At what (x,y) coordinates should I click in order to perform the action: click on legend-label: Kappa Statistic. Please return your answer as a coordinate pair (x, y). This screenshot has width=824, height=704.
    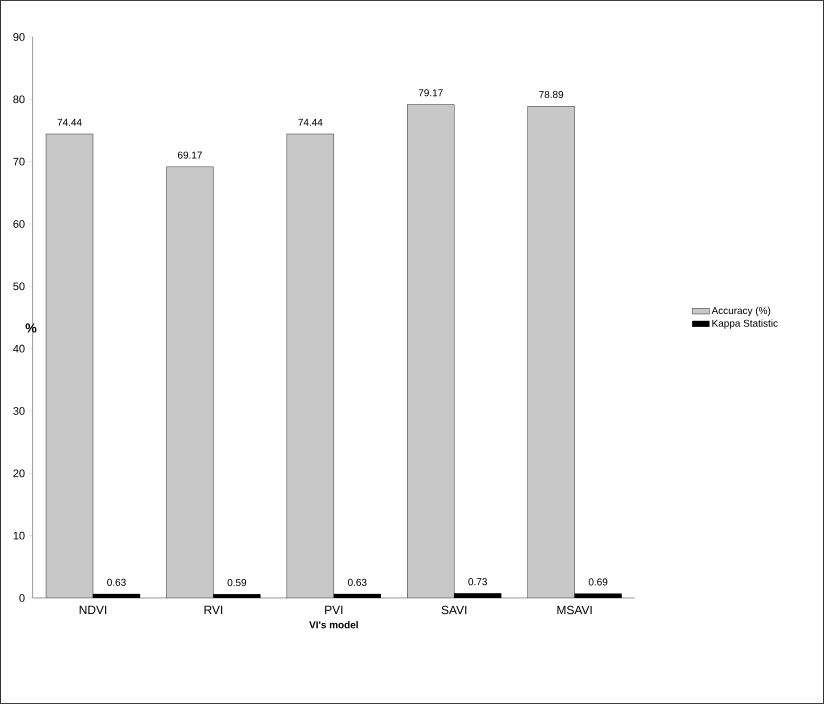
    Looking at the image, I should click on (745, 324).